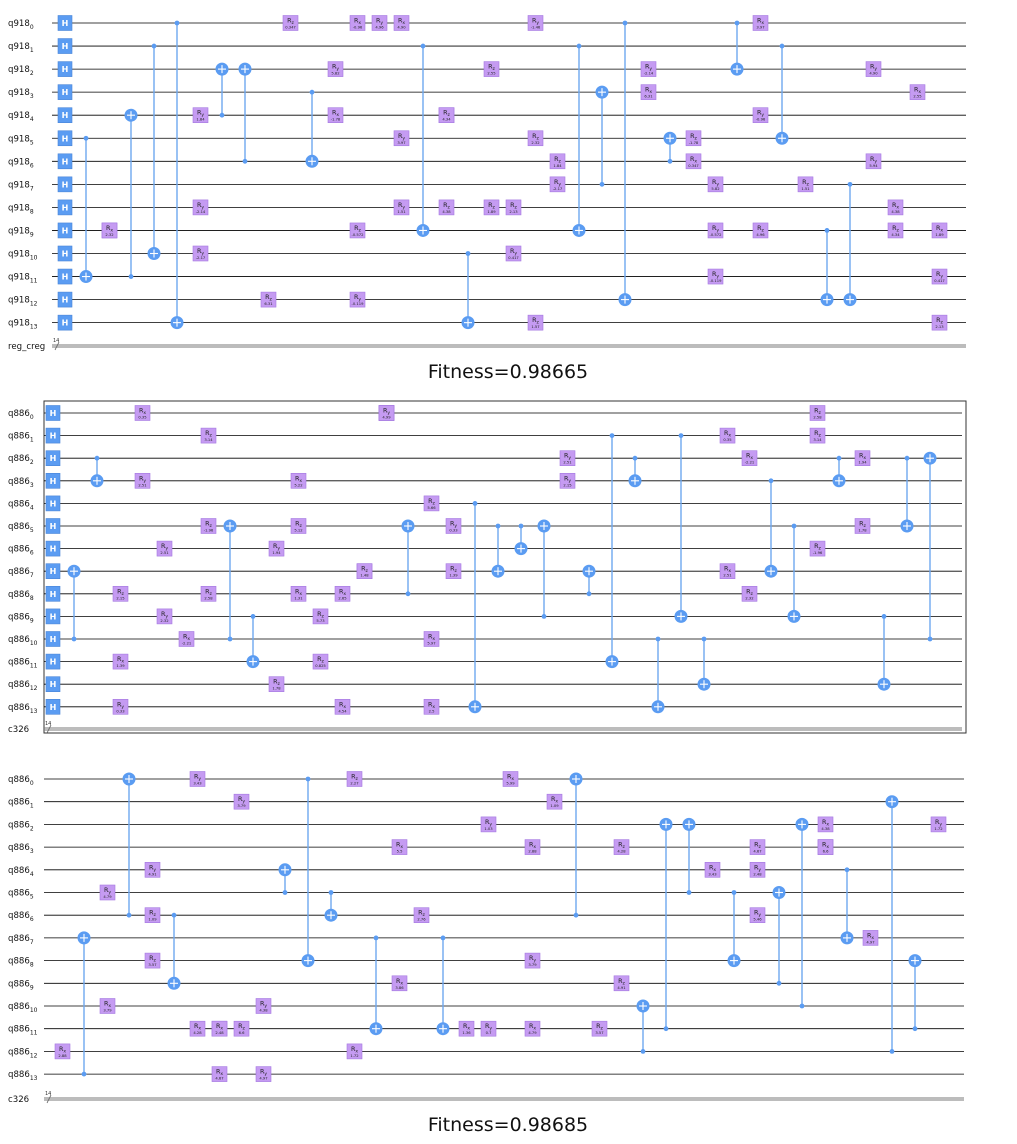 This screenshot has width=1017, height=1144. I want to click on rotation-param: 3.79, so click(532, 965).